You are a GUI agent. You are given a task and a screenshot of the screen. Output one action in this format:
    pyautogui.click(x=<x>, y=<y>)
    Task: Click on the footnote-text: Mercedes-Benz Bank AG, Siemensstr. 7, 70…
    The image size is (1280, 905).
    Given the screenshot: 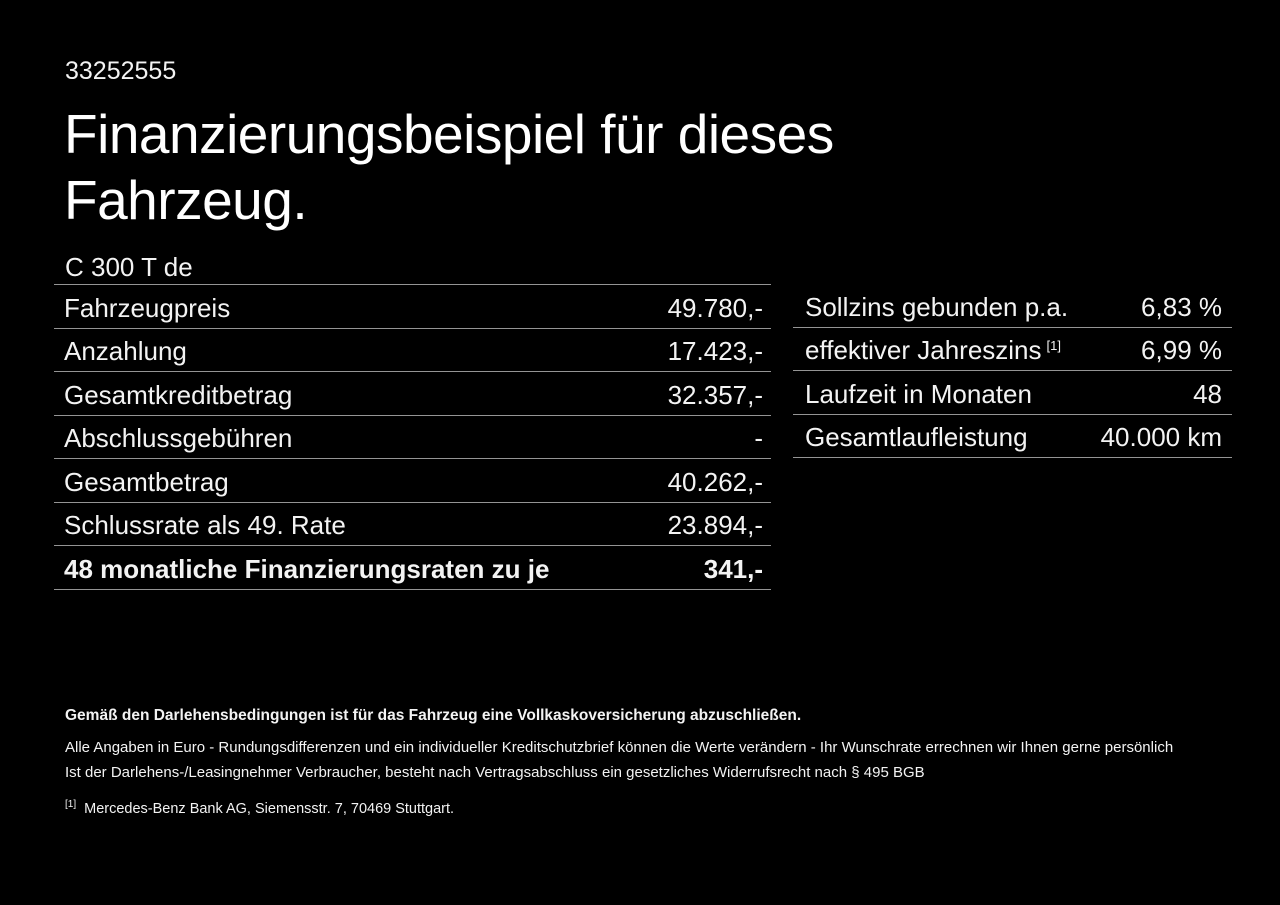 What is the action you would take?
    pyautogui.click(x=269, y=808)
    